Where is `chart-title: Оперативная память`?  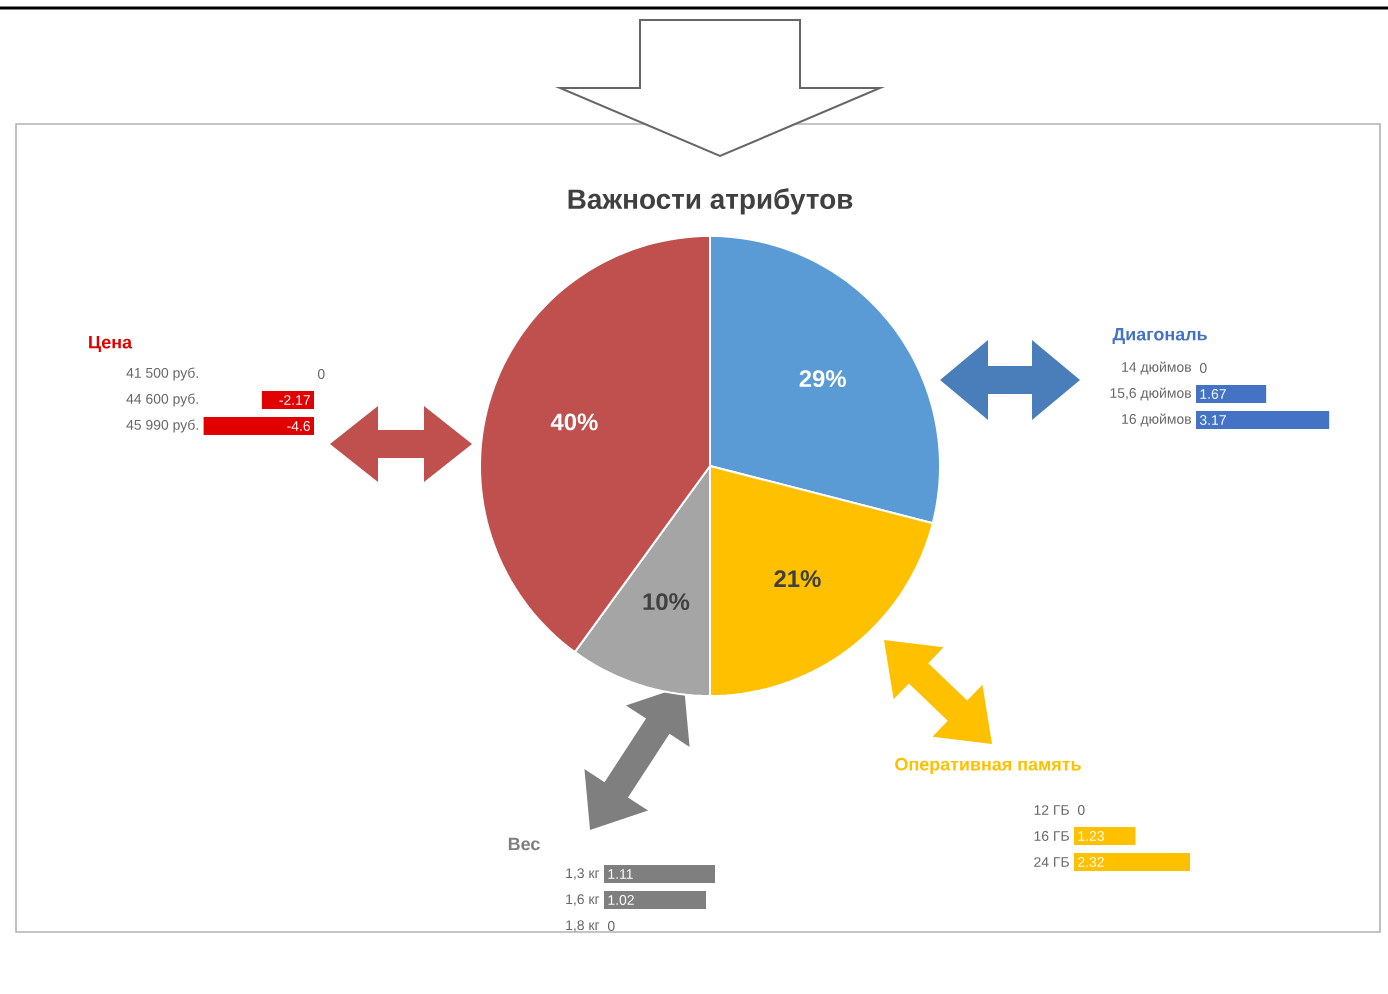
chart-title: Оперативная память is located at coordinates (988, 766).